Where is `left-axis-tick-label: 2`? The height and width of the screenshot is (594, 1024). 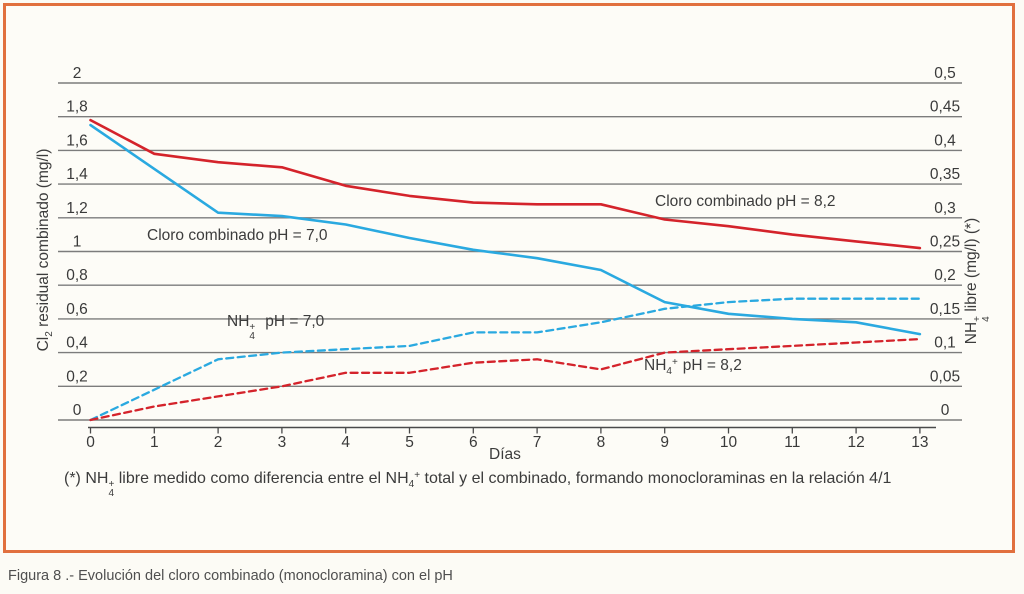 left-axis-tick-label: 2 is located at coordinates (77, 73).